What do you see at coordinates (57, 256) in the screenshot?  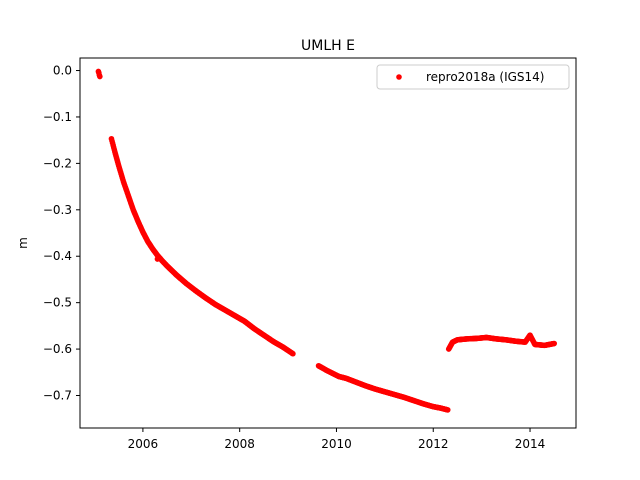 I see `y-tick-label: −0.4` at bounding box center [57, 256].